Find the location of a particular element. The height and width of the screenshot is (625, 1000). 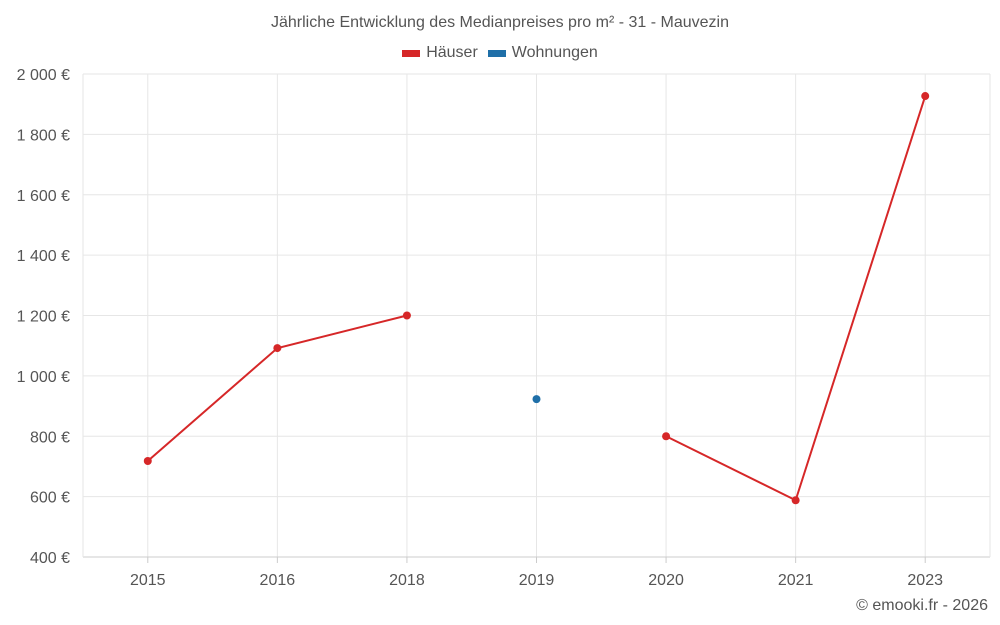

legend-item-wohnungen: Wohnungen is located at coordinates (542, 53).